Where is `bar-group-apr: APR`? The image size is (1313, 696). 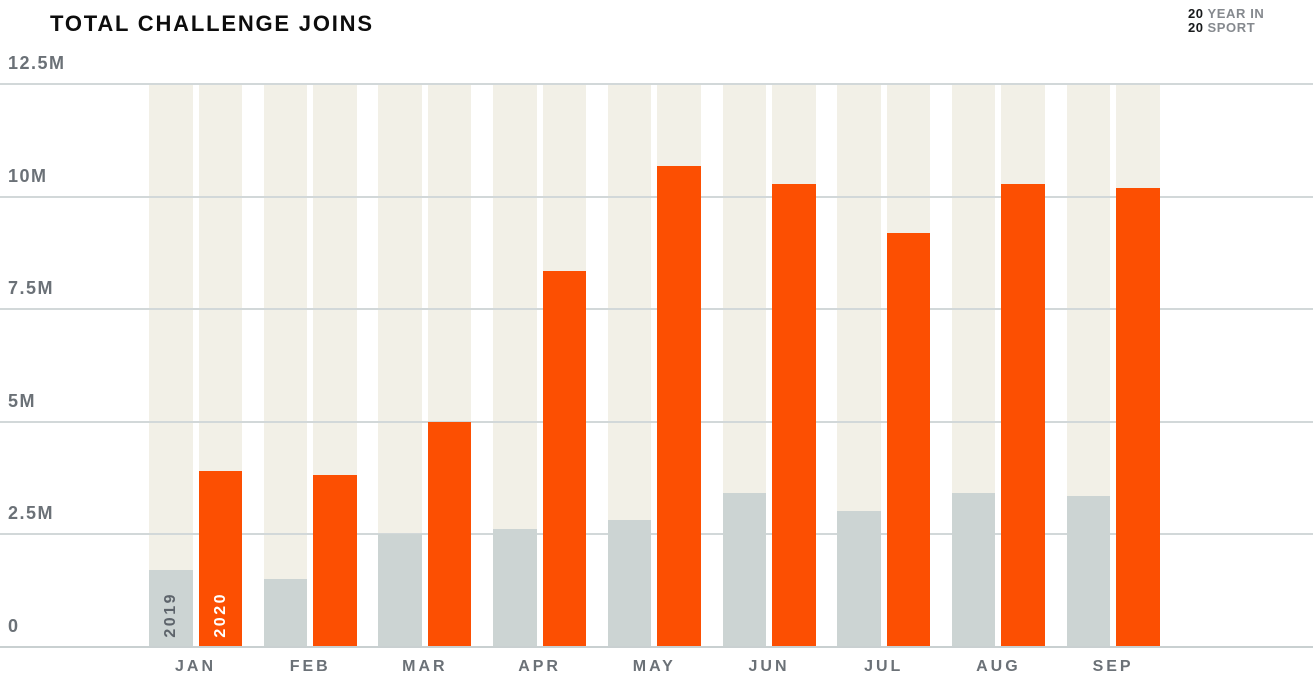
bar-group-apr: APR is located at coordinates (540, 379).